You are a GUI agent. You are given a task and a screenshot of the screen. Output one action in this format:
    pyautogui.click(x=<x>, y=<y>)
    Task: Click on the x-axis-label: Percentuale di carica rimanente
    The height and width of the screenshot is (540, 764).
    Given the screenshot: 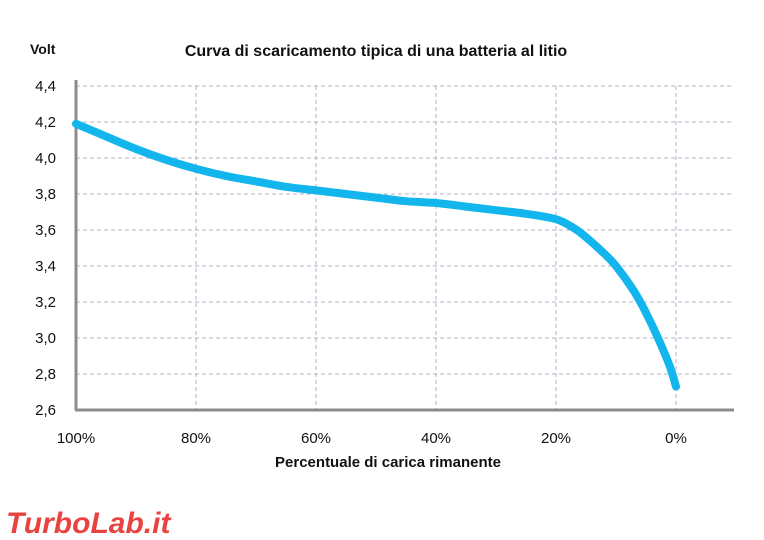 What is the action you would take?
    pyautogui.click(x=388, y=462)
    